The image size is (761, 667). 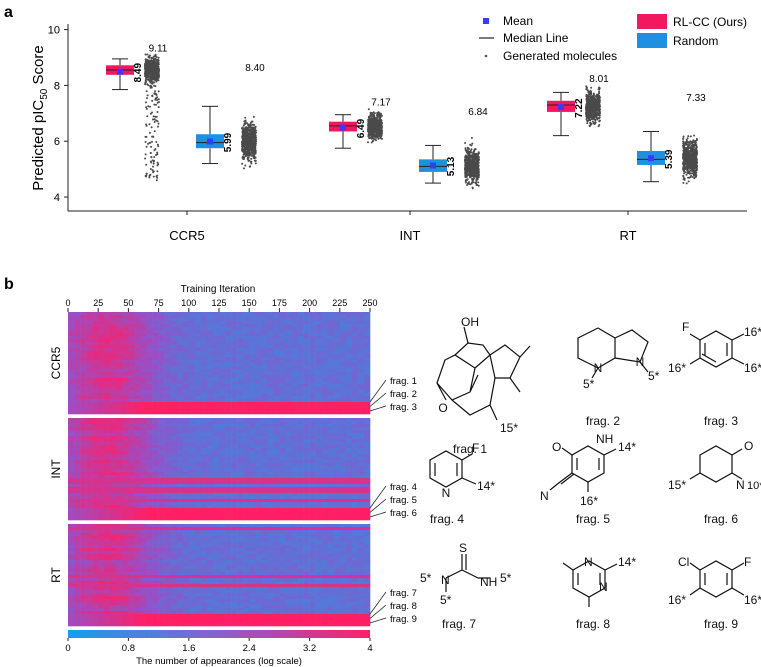 What do you see at coordinates (249, 303) in the screenshot?
I see `heatmap-x-tick-label: 150` at bounding box center [249, 303].